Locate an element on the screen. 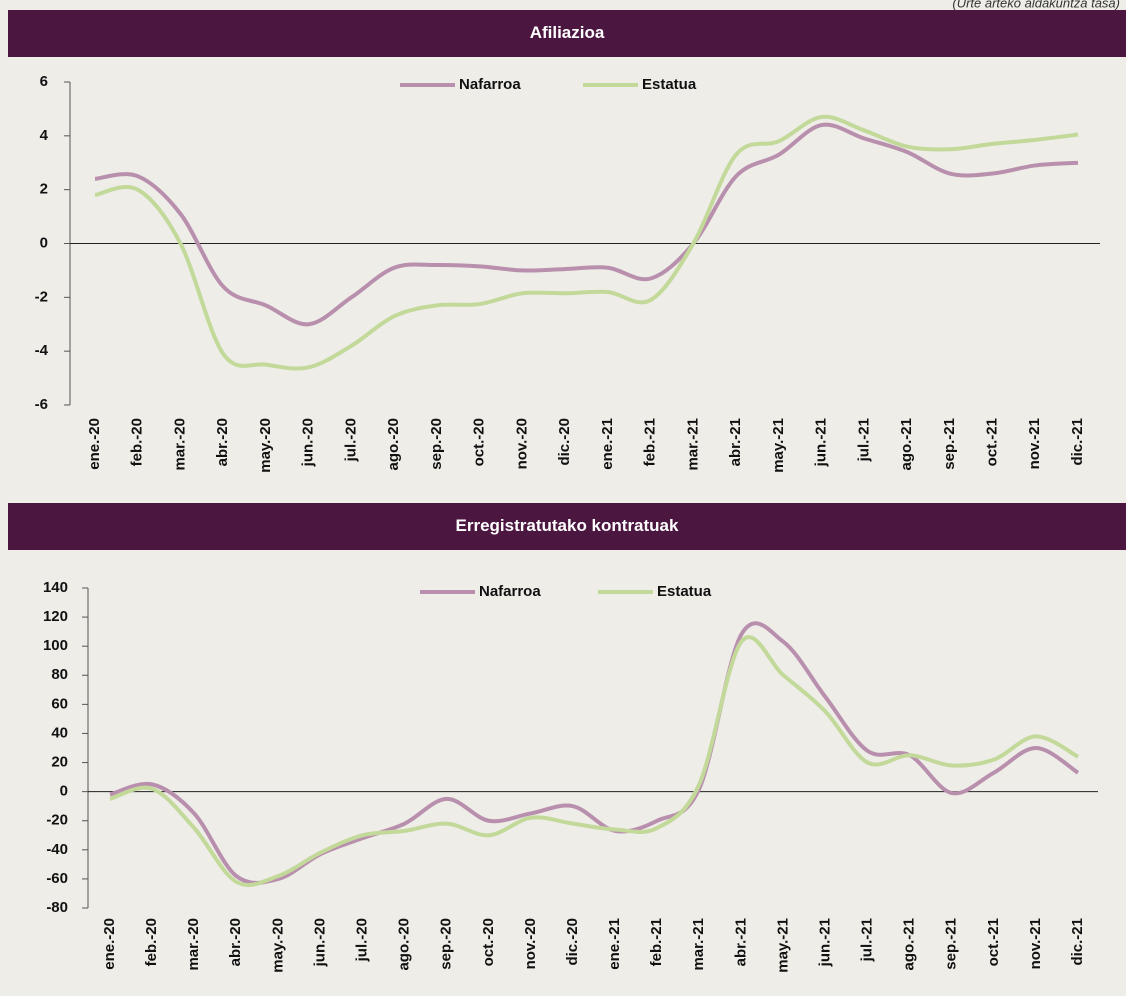  y-tick-label: 140 is located at coordinates (55, 587).